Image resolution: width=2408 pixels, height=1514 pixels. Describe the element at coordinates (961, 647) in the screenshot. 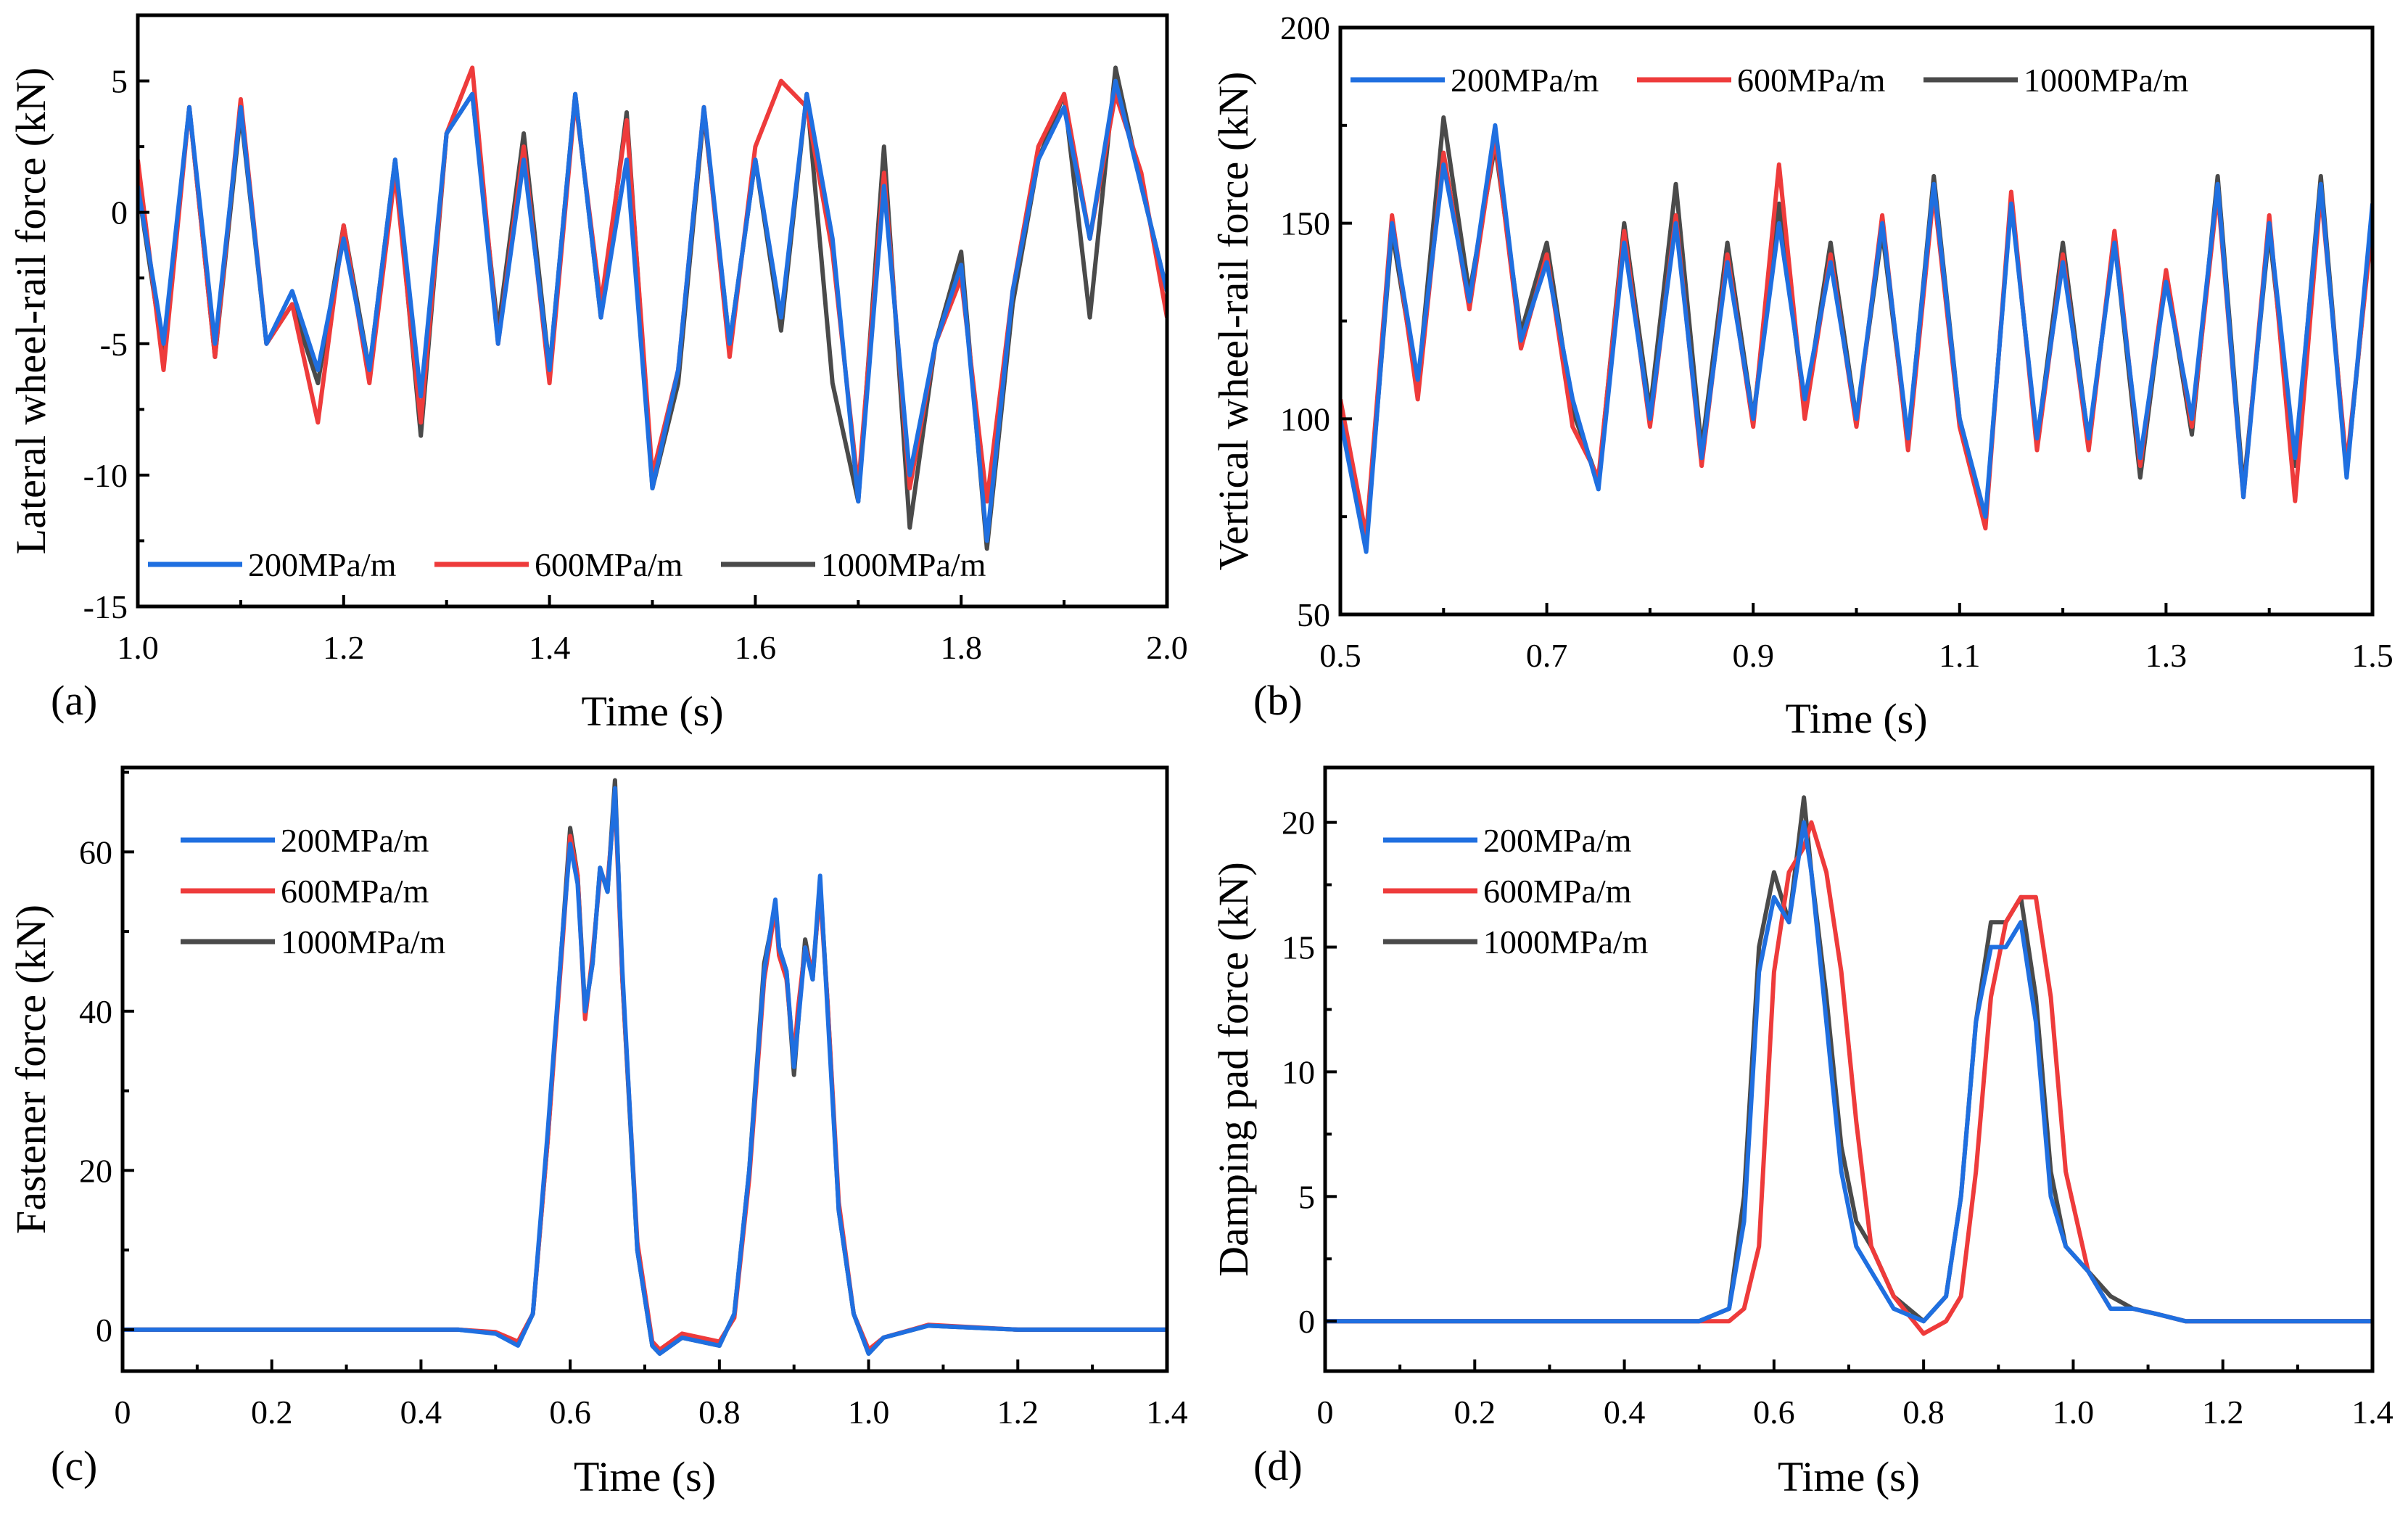

I see `x-tick-label: 1.8` at that location.